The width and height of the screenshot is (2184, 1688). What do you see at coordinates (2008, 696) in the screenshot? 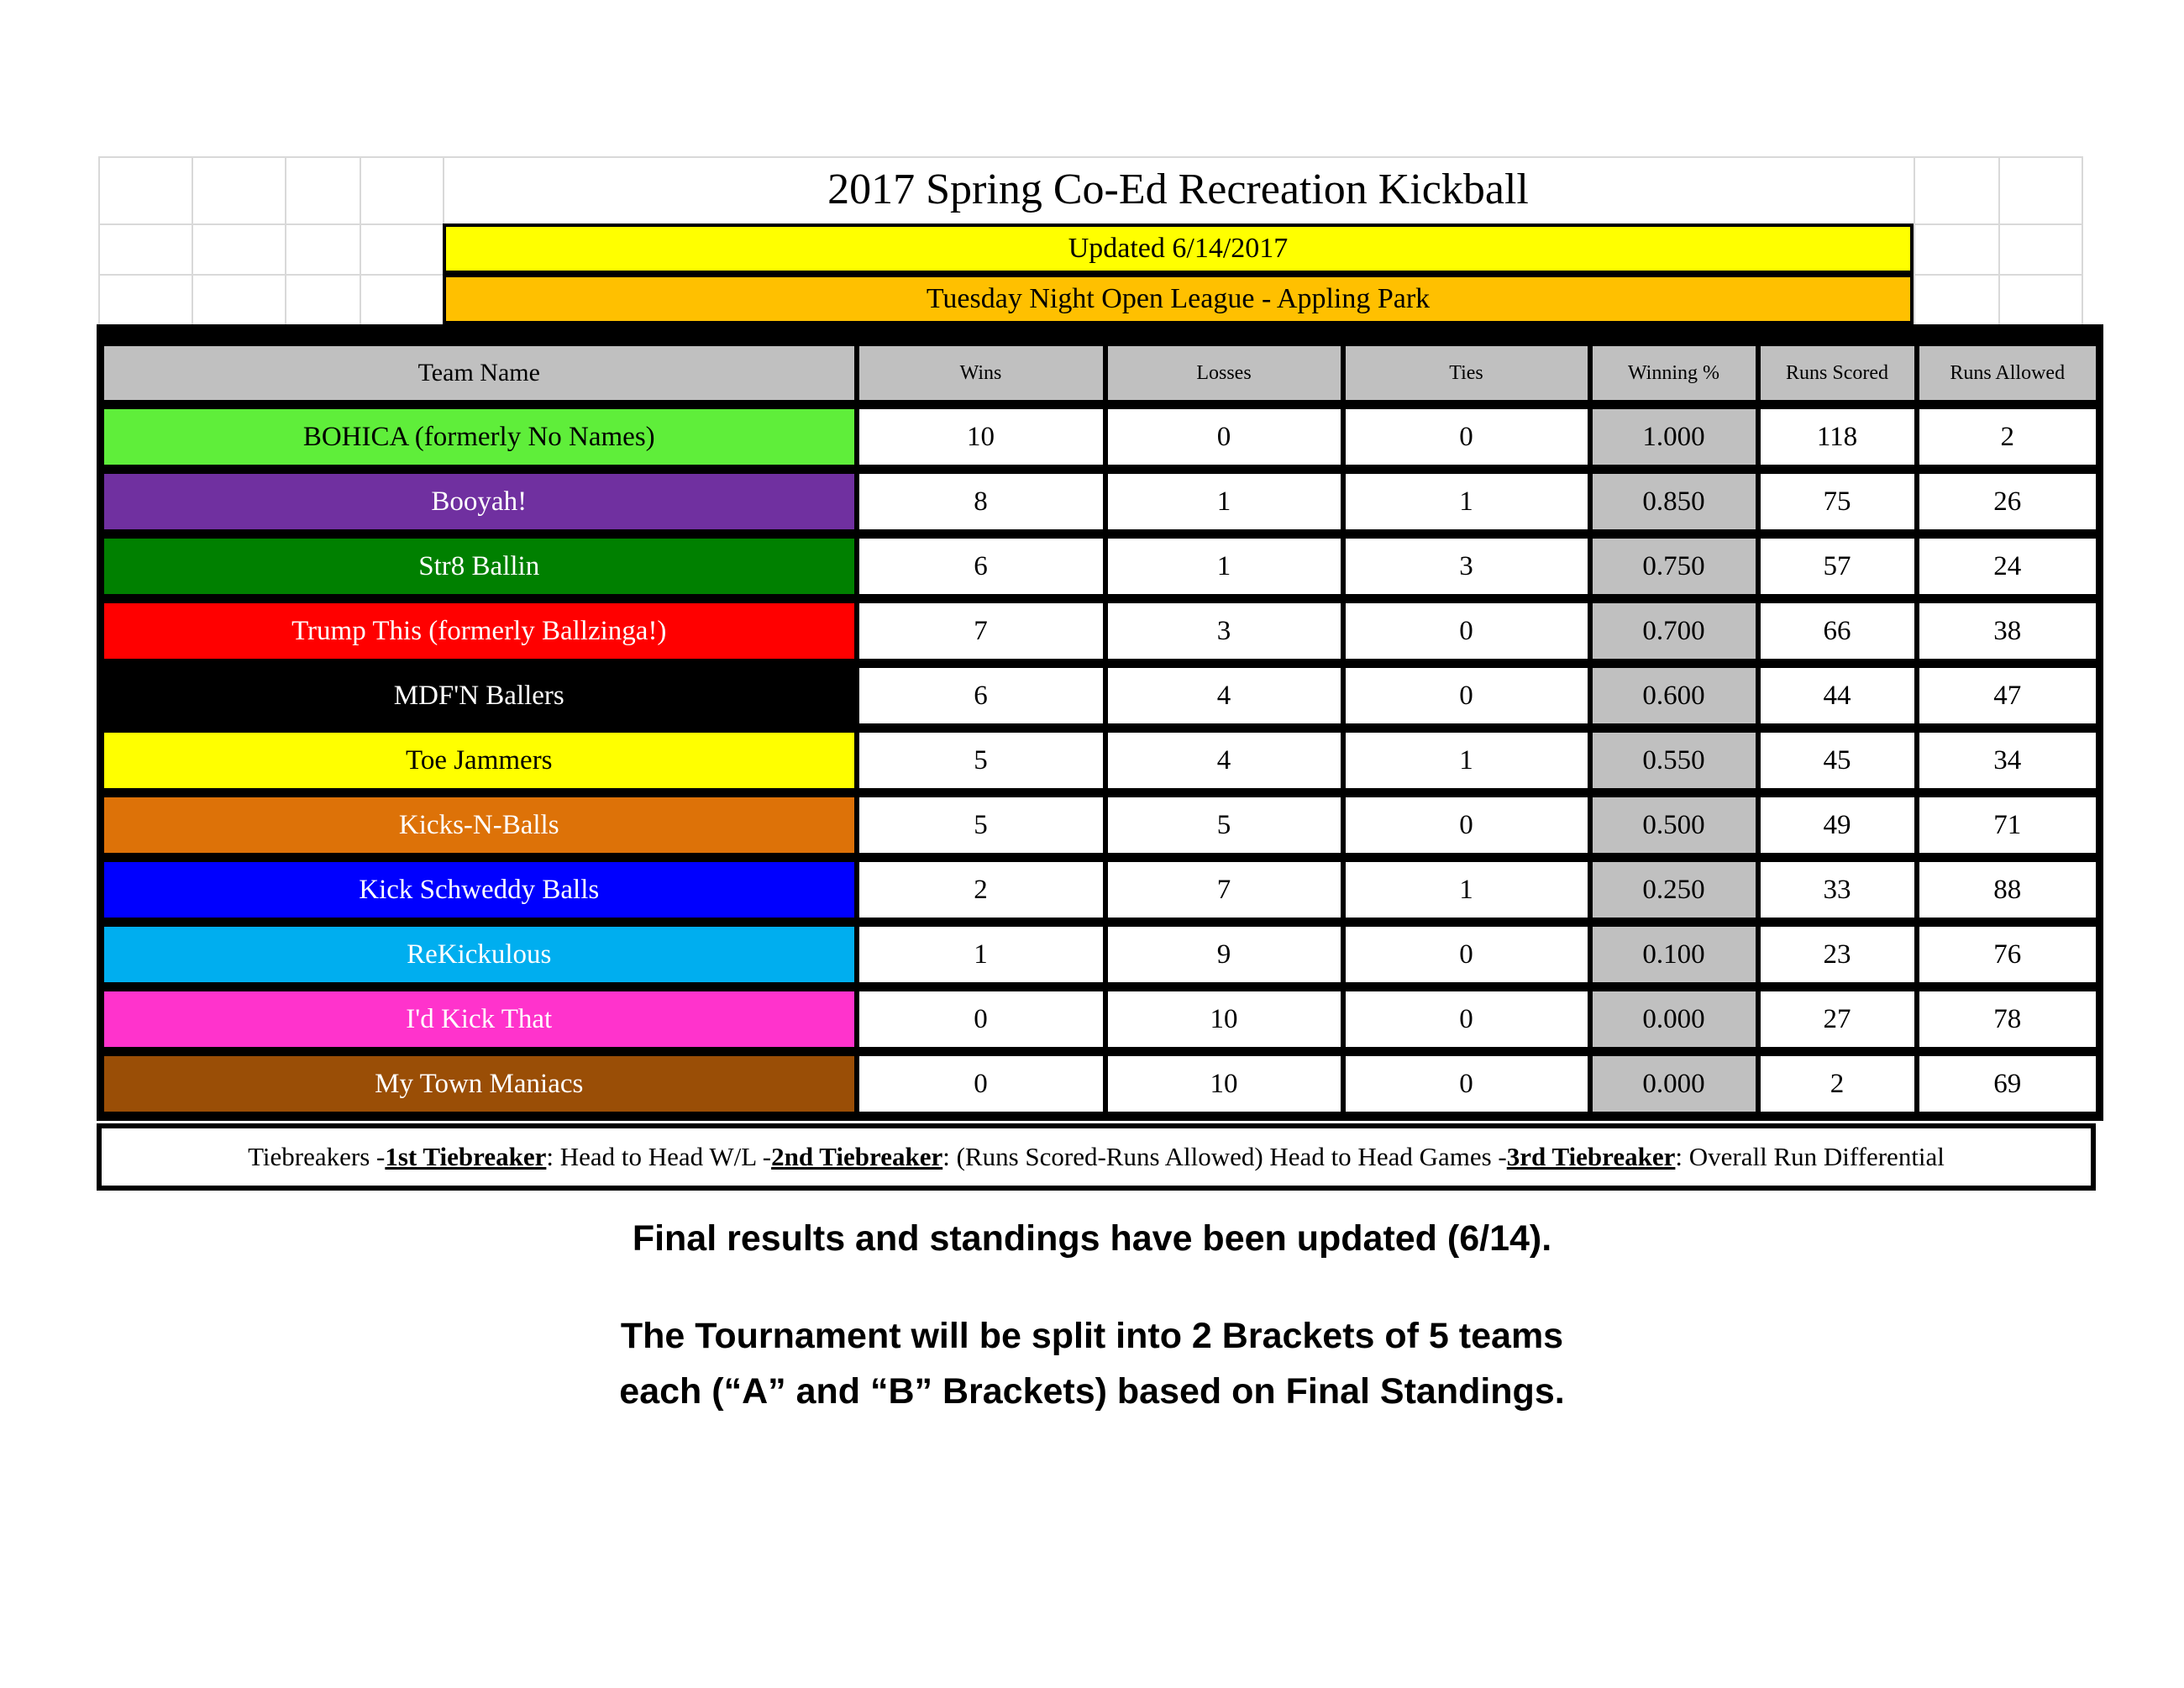
I see `runs-allowed-cell: 47` at bounding box center [2008, 696].